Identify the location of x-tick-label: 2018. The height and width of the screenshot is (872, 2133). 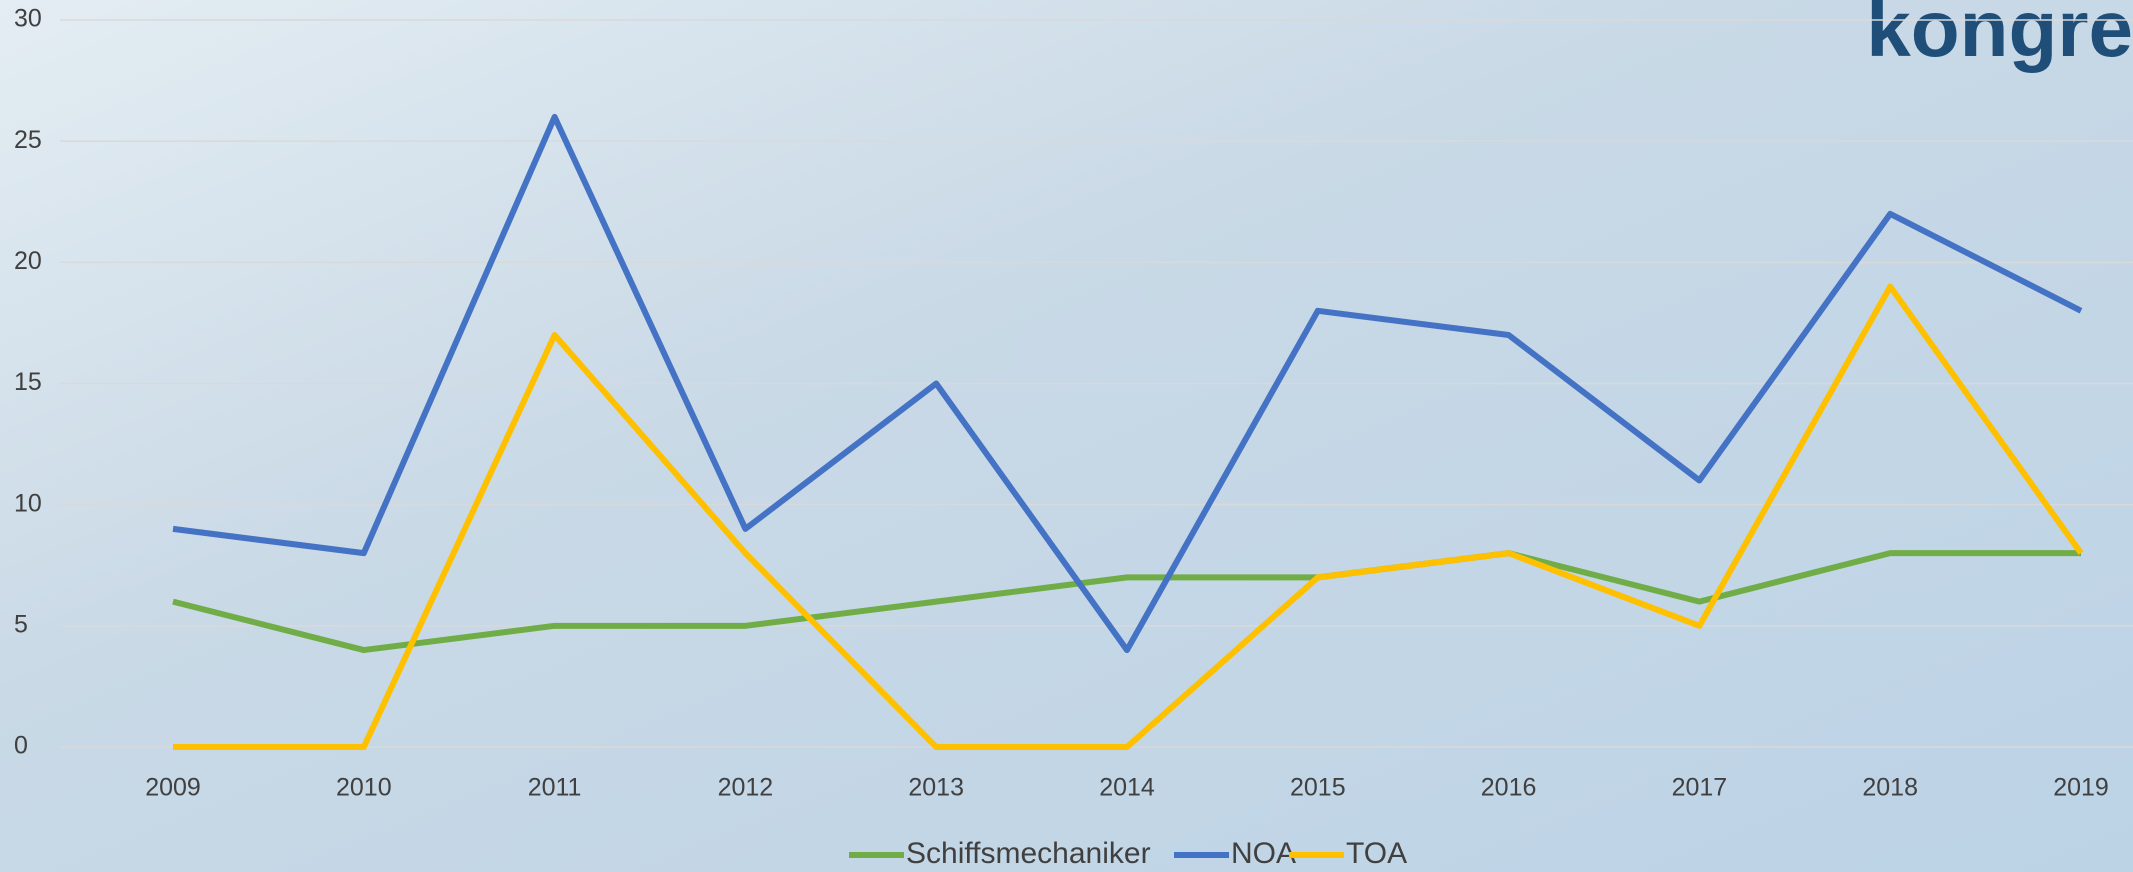
(1890, 788).